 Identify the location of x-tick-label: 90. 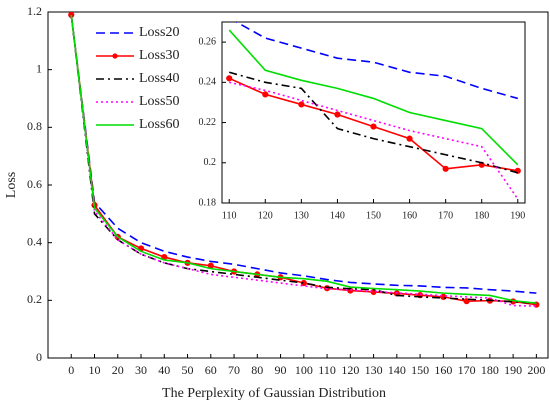
(281, 370).